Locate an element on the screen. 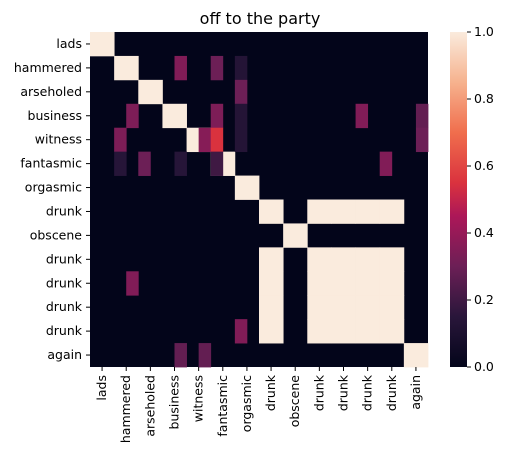  x-tick-label: business is located at coordinates (174, 402).